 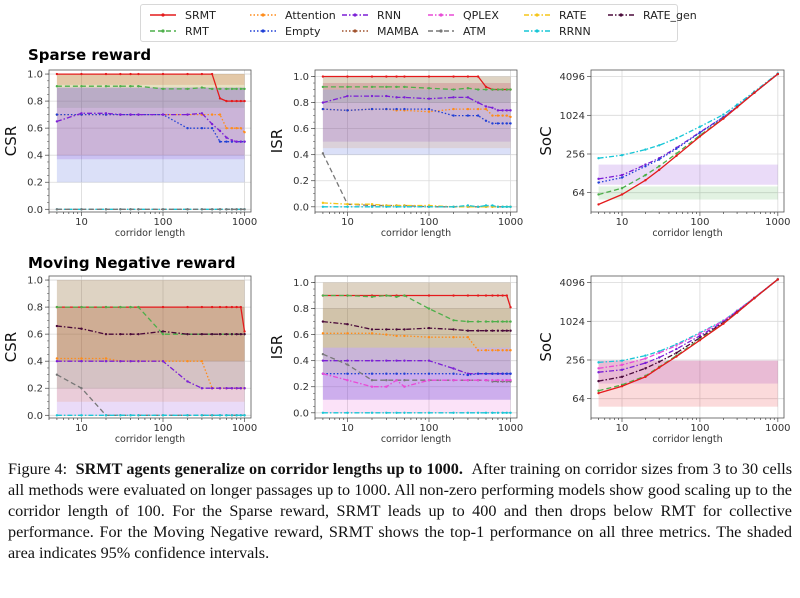 What do you see at coordinates (371, 15) in the screenshot?
I see `legend-item-rnn: RNN` at bounding box center [371, 15].